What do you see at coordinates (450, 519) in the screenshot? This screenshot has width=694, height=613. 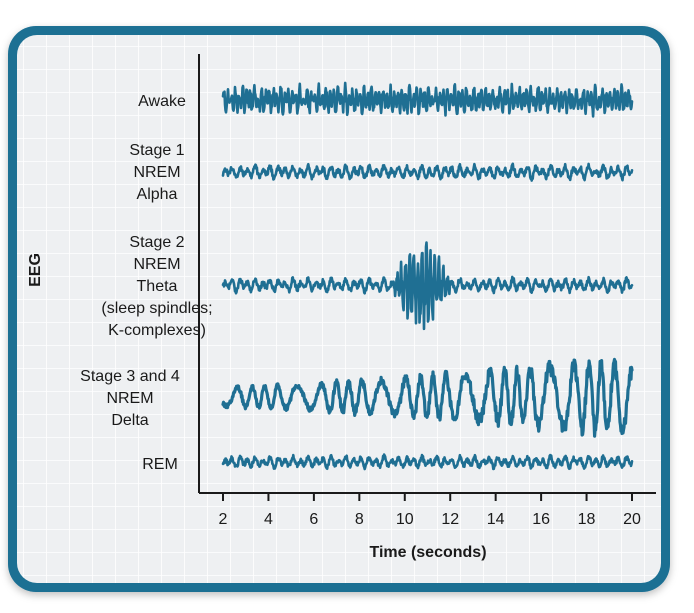 I see `x-tick-label: 12` at bounding box center [450, 519].